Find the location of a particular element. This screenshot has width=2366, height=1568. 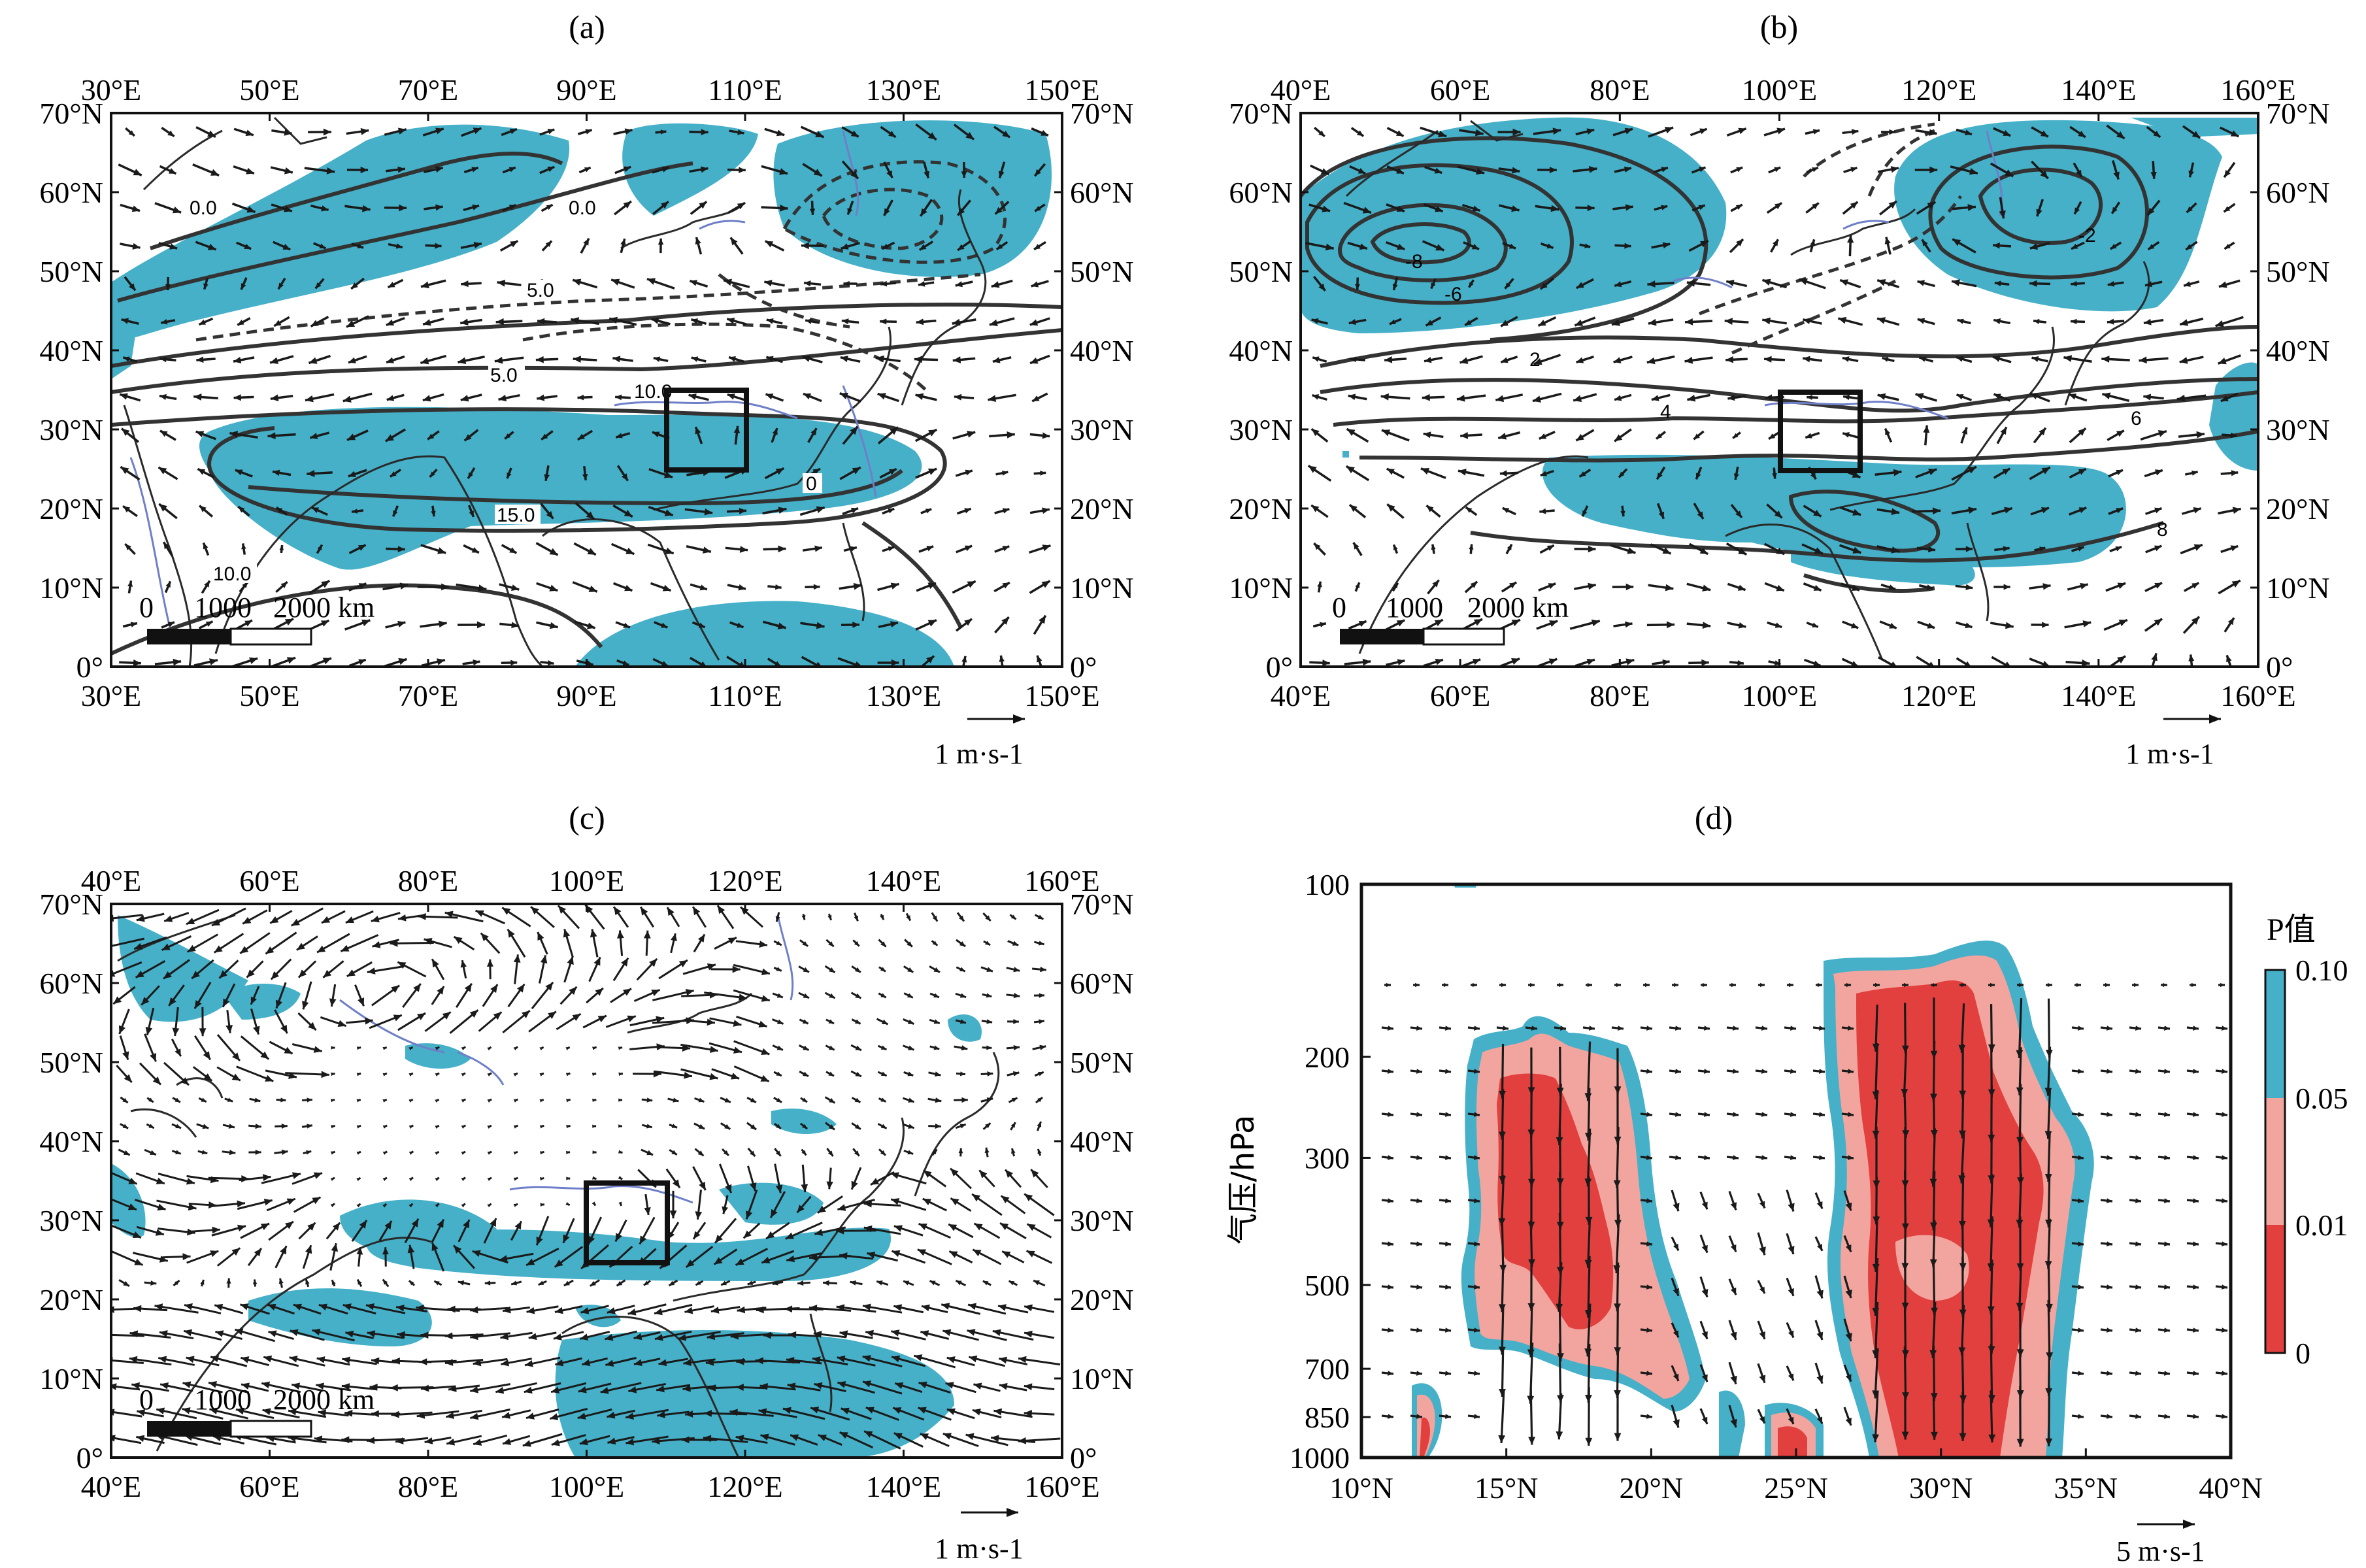

contour-label: -8 is located at coordinates (1414, 262).